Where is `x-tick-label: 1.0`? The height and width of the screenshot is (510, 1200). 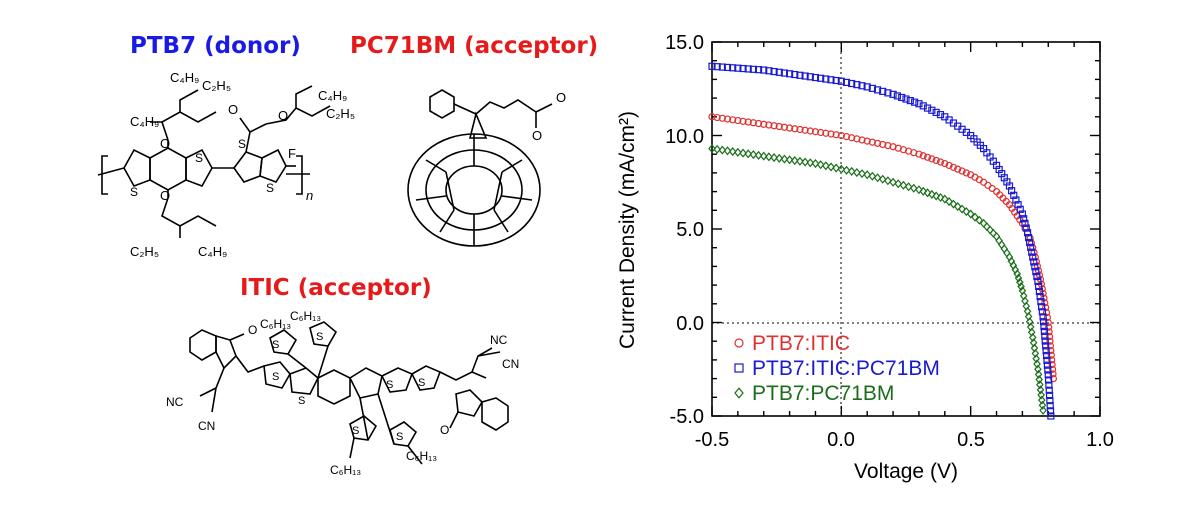 x-tick-label: 1.0 is located at coordinates (1100, 440).